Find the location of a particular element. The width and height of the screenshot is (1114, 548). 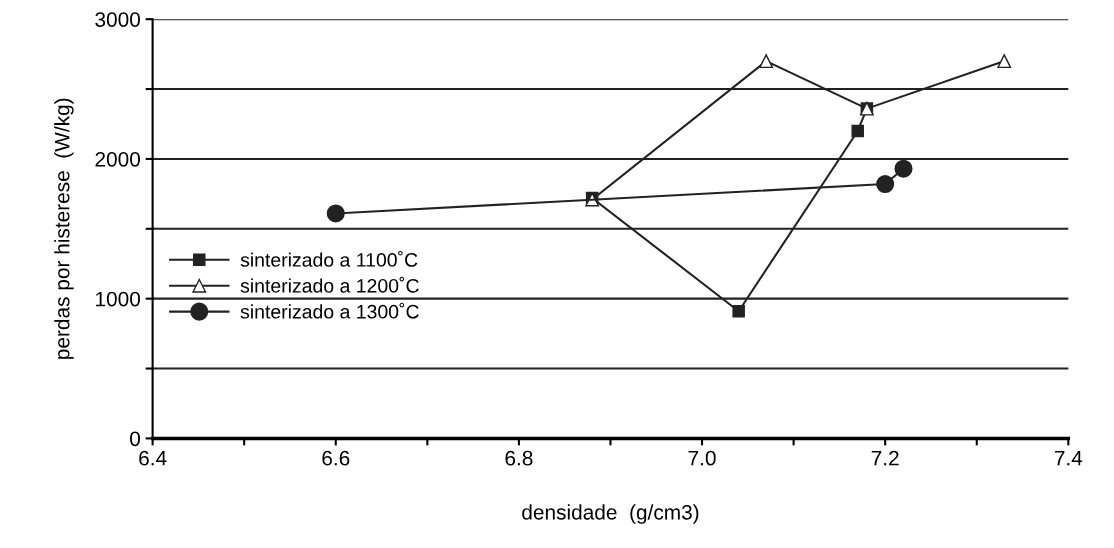

y-tick-label: 2000 is located at coordinates (117, 159).